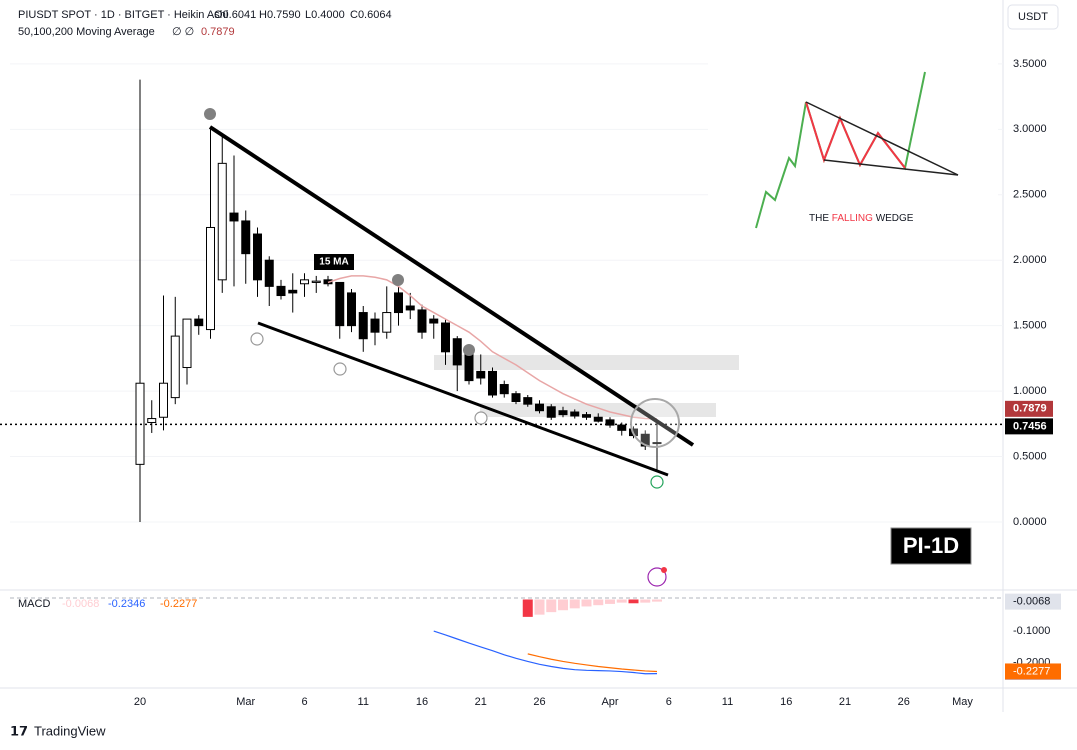 Image resolution: width=1077 pixels, height=750 pixels. Describe the element at coordinates (664, 570) in the screenshot. I see `event-dot` at that location.